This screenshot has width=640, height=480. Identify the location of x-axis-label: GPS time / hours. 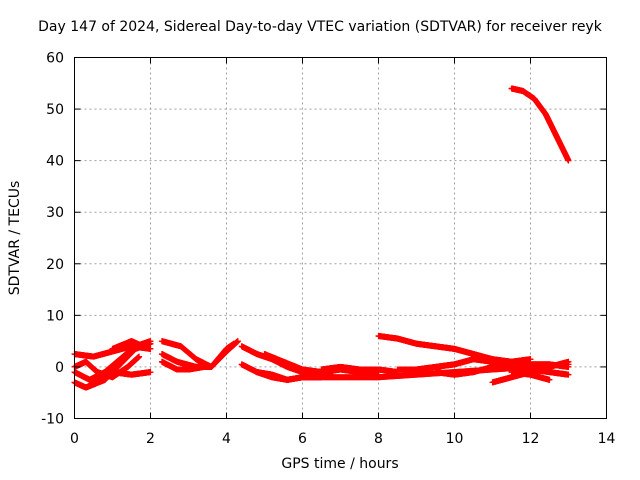
(340, 464).